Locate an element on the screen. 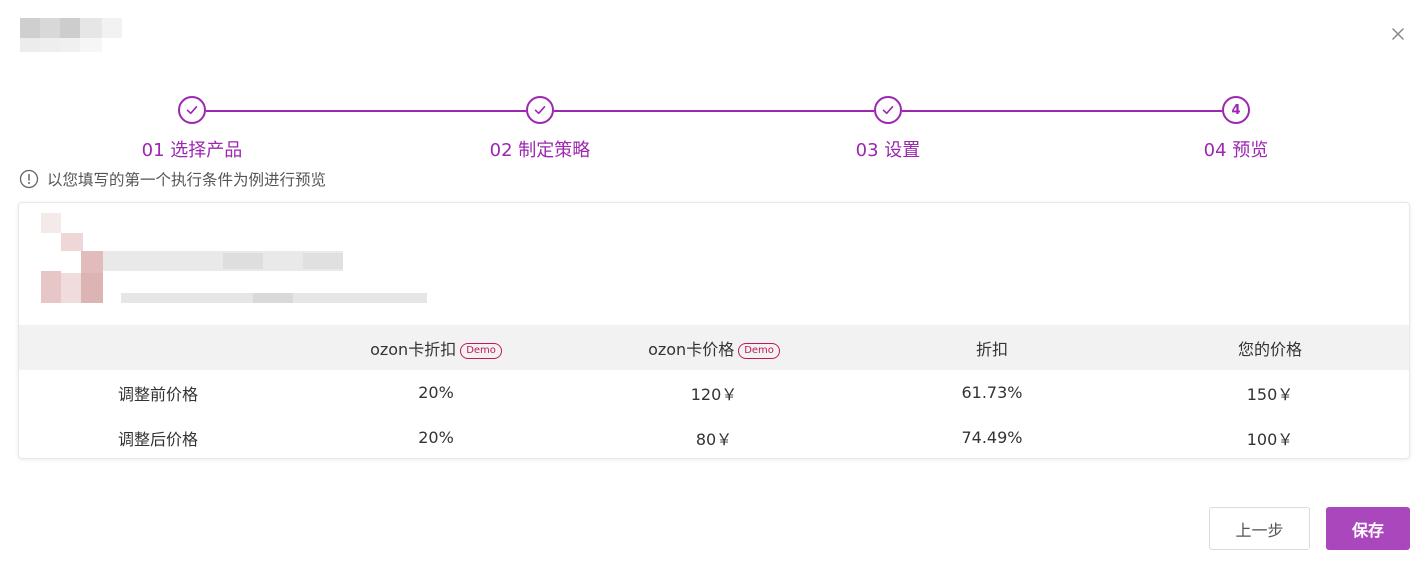  step-3-label: 03 设置 is located at coordinates (888, 150).